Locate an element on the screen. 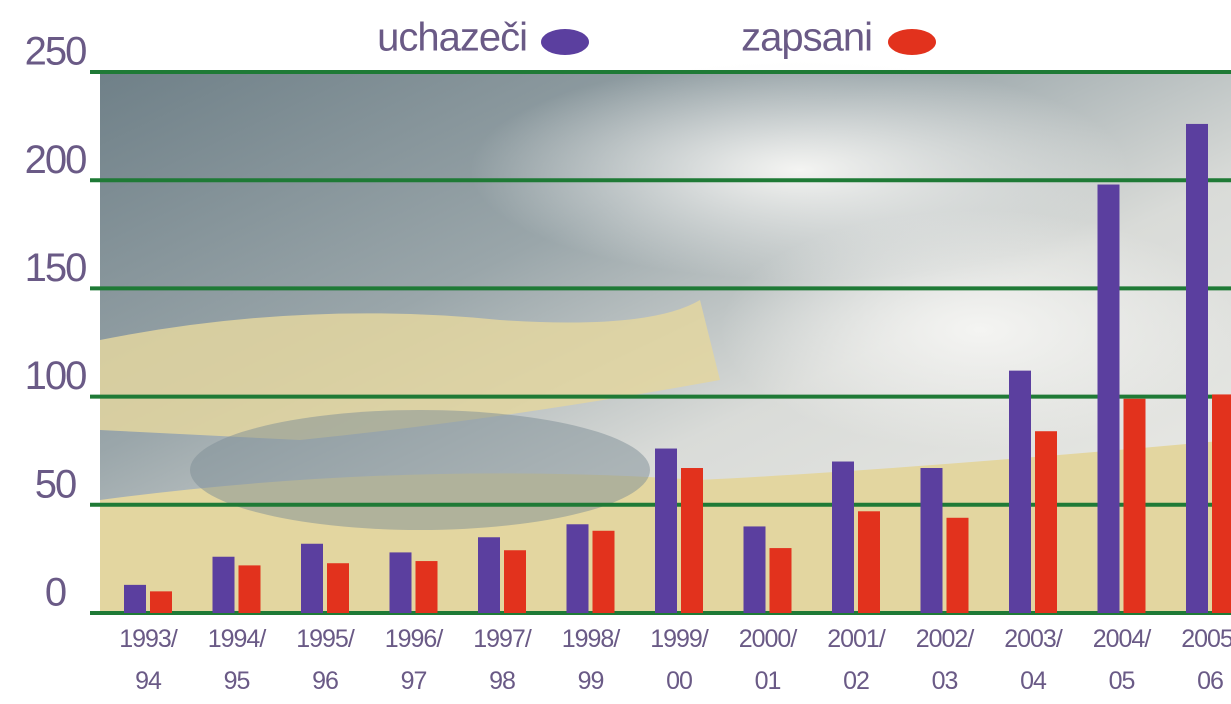  x-tick-label: 1993/ 94 is located at coordinates (148, 660).